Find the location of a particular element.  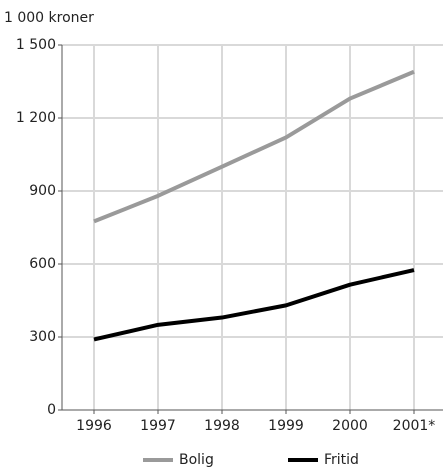

y-tick-label: 0 is located at coordinates (51, 410).